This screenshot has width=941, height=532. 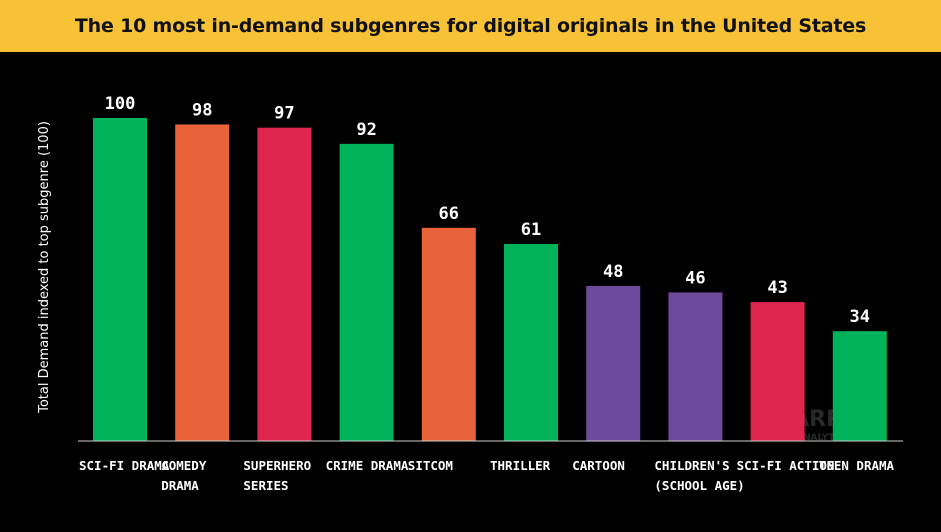 I want to click on category-label: TEEN DRAMA, so click(x=857, y=465).